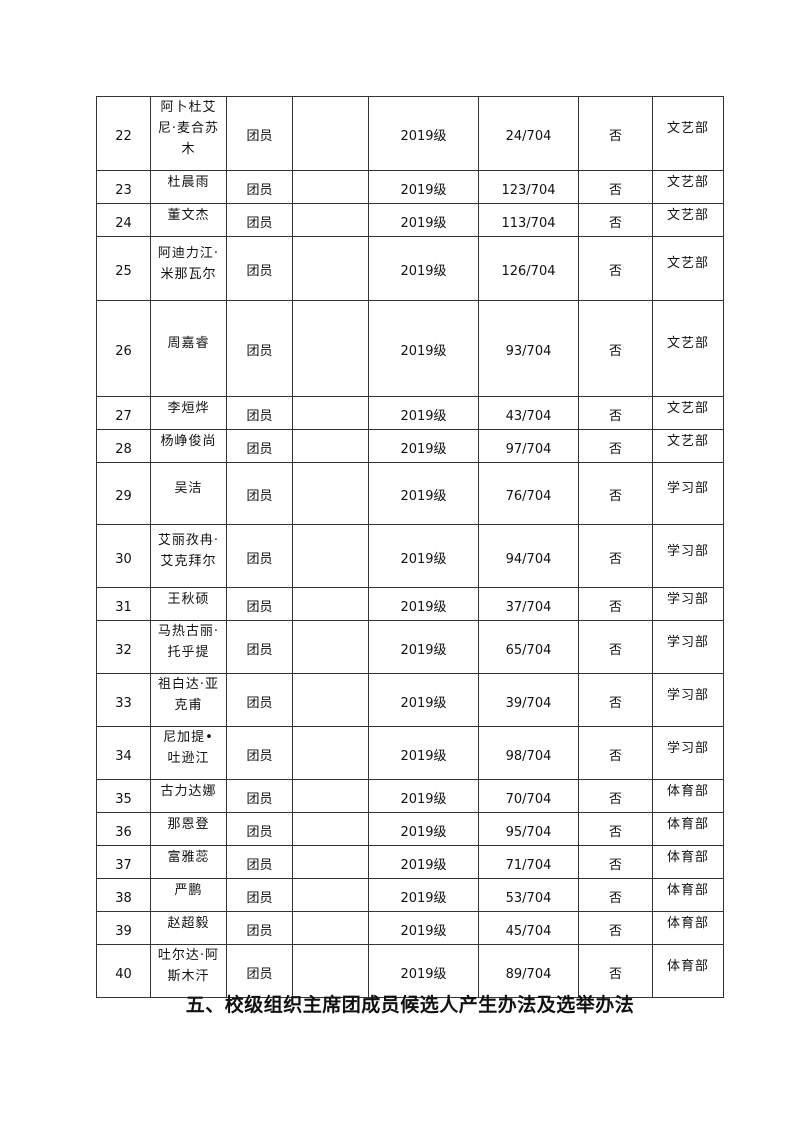 The image size is (800, 1131). Describe the element at coordinates (188, 895) in the screenshot. I see `member-name: 严鹏` at that location.